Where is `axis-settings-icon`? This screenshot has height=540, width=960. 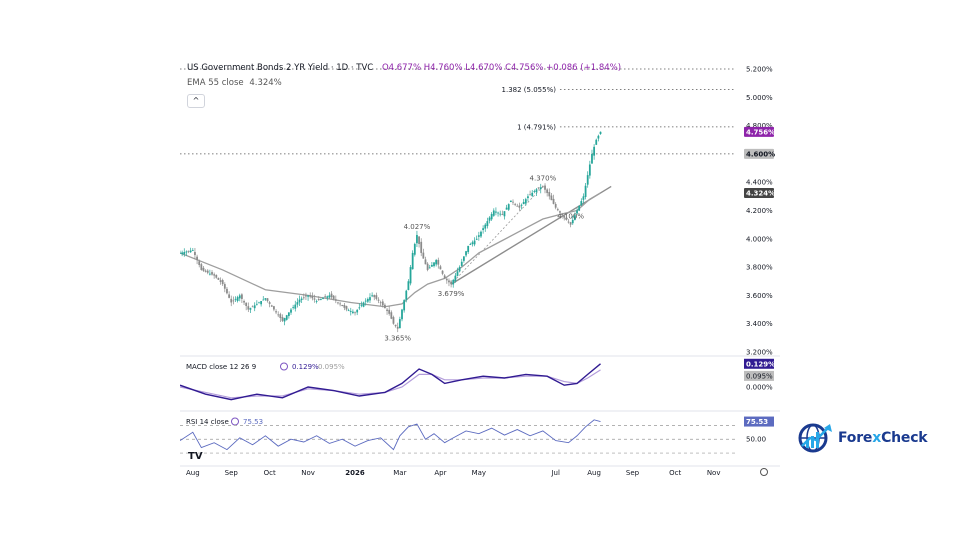
axis-settings-icon is located at coordinates (764, 472).